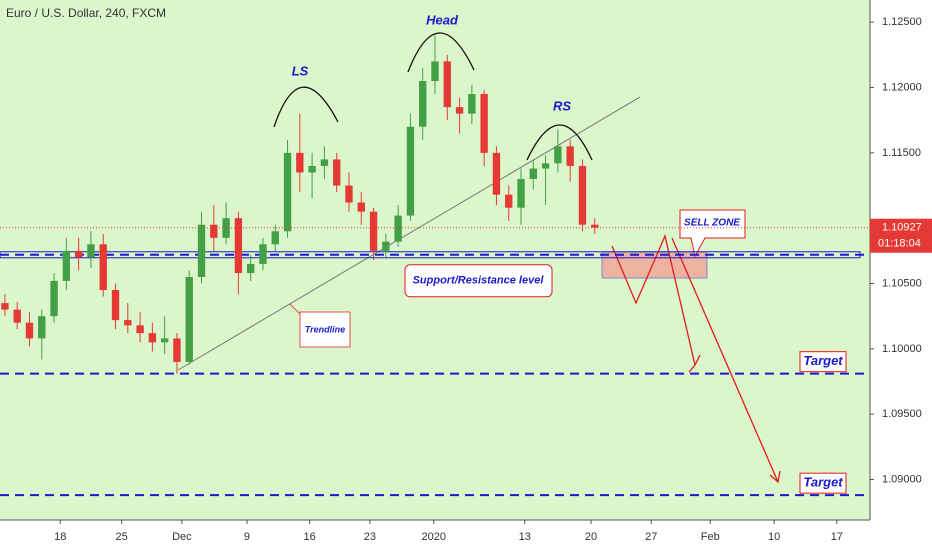 The image size is (932, 550). I want to click on x-tick-label: 13, so click(525, 537).